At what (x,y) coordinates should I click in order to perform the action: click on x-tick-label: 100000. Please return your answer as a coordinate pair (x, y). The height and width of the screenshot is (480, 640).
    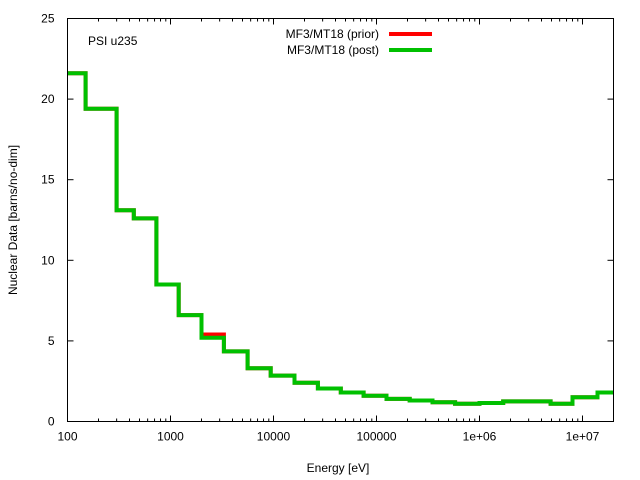
    Looking at the image, I should click on (376, 437).